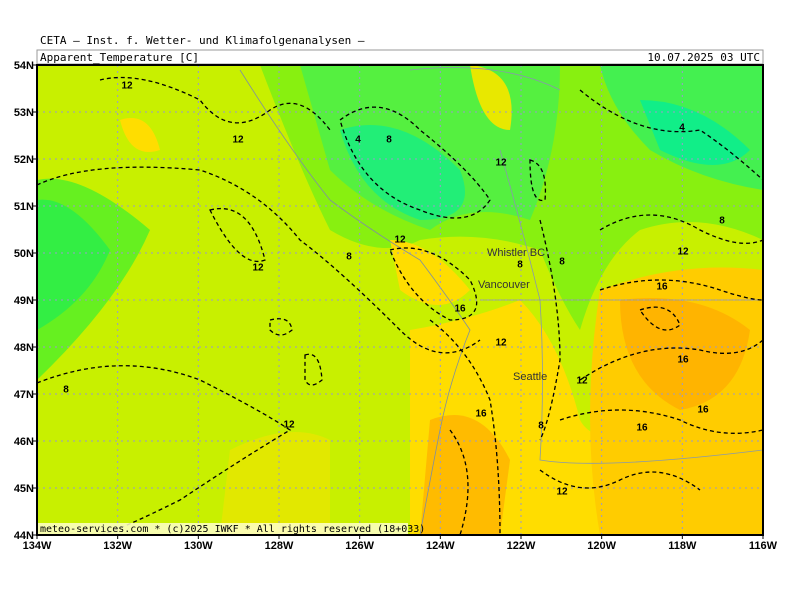 The image size is (800, 604). Describe the element at coordinates (440, 546) in the screenshot. I see `lon-label: 124W` at that location.